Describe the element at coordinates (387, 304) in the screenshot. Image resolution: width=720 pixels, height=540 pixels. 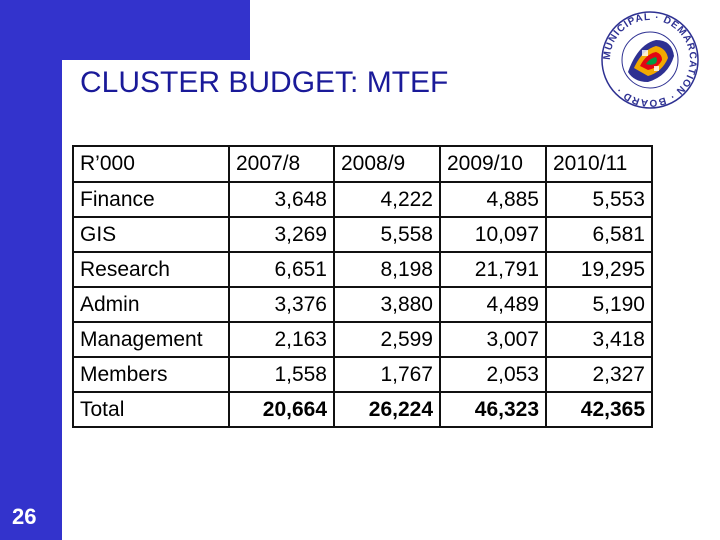
I see `table-cell: 3,880` at that location.